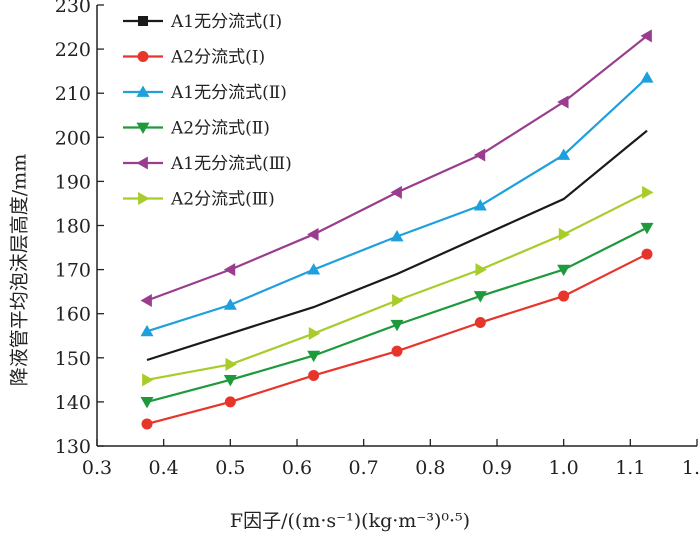 The image size is (700, 543). I want to click on x-axis-label: F因子/((m·s⁻¹)(kg·m⁻³)⁰·⁵), so click(350, 521).